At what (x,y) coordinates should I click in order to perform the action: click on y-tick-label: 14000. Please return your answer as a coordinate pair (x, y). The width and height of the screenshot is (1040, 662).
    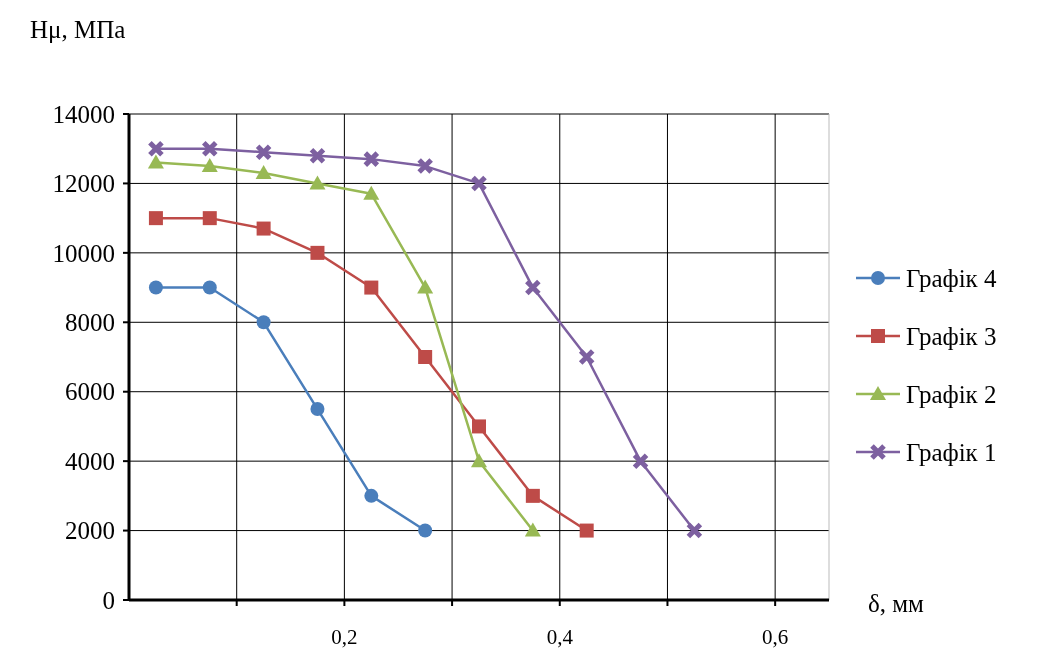
    Looking at the image, I should click on (83, 114).